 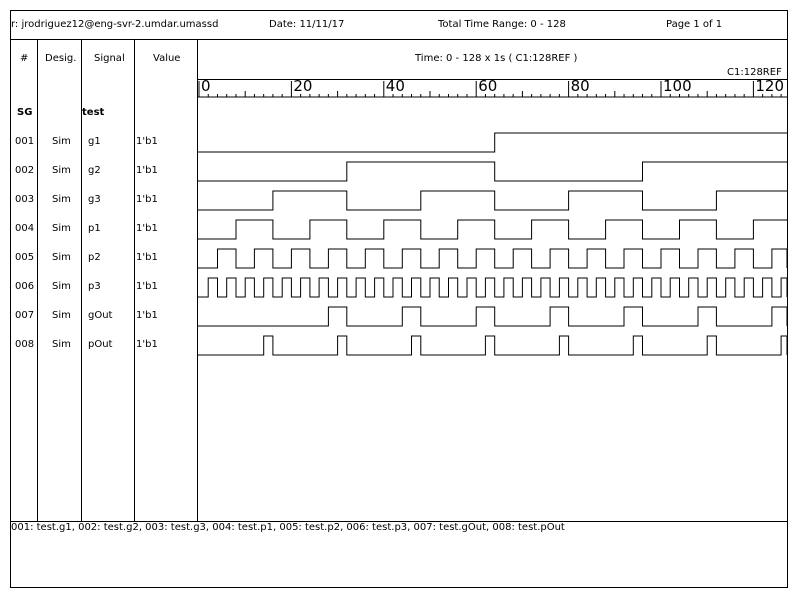 What do you see at coordinates (25, 315) in the screenshot?
I see `signal-num: 007` at bounding box center [25, 315].